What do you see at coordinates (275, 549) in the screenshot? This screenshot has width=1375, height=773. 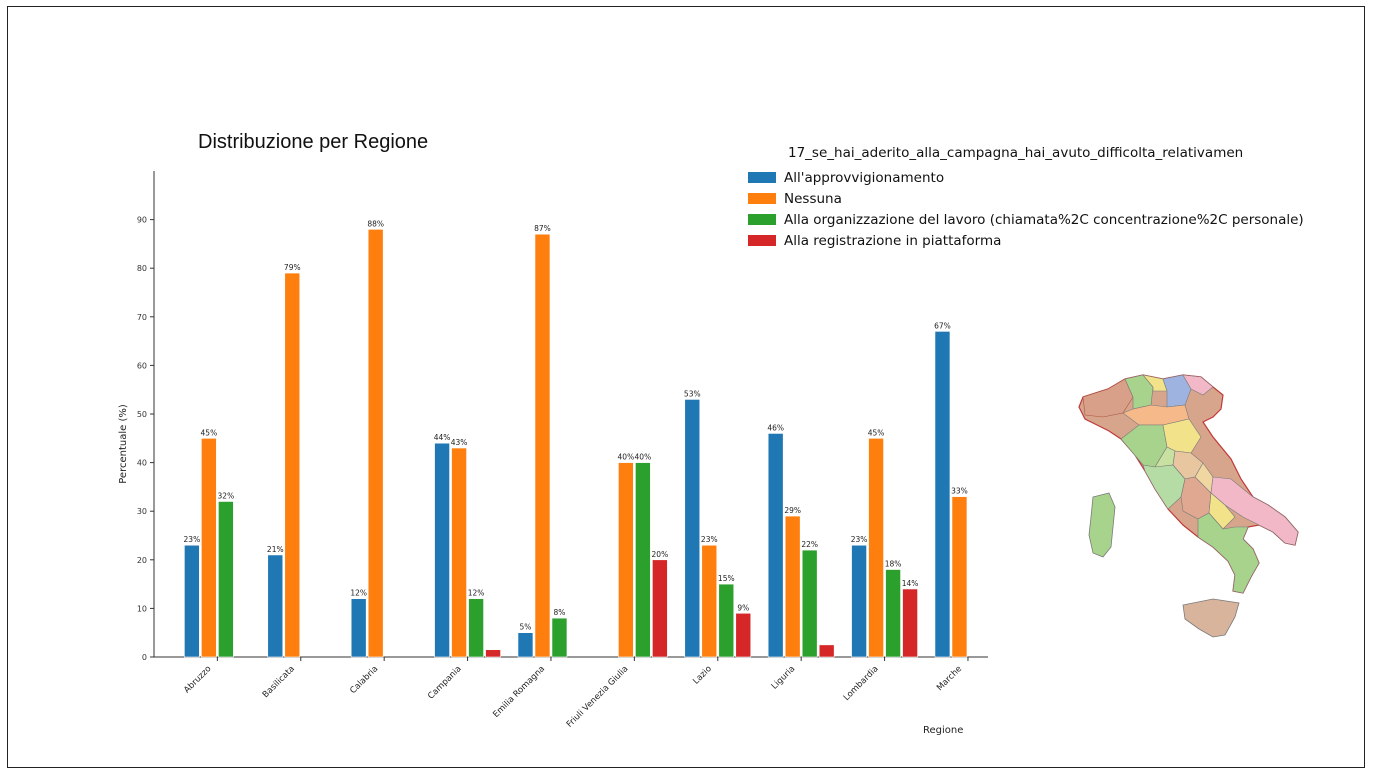 I see `bar-value-label: 21%` at bounding box center [275, 549].